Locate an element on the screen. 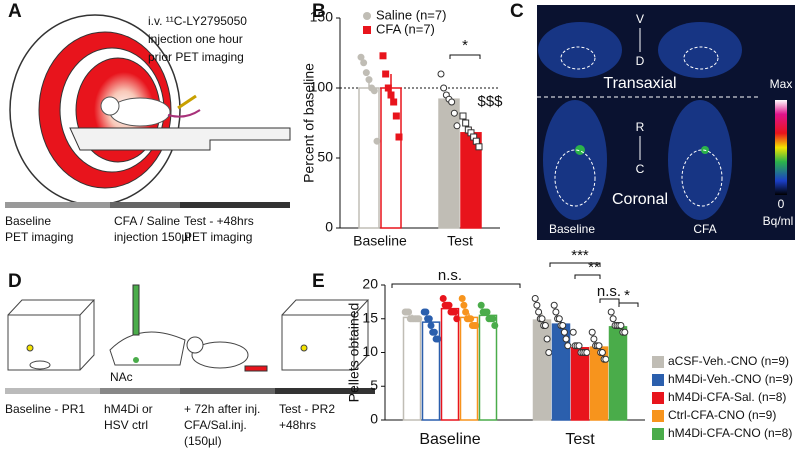  panel-label: A is located at coordinates (15, 11).